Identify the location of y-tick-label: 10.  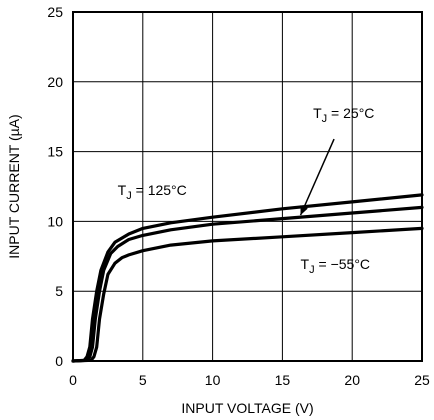
(55, 221).